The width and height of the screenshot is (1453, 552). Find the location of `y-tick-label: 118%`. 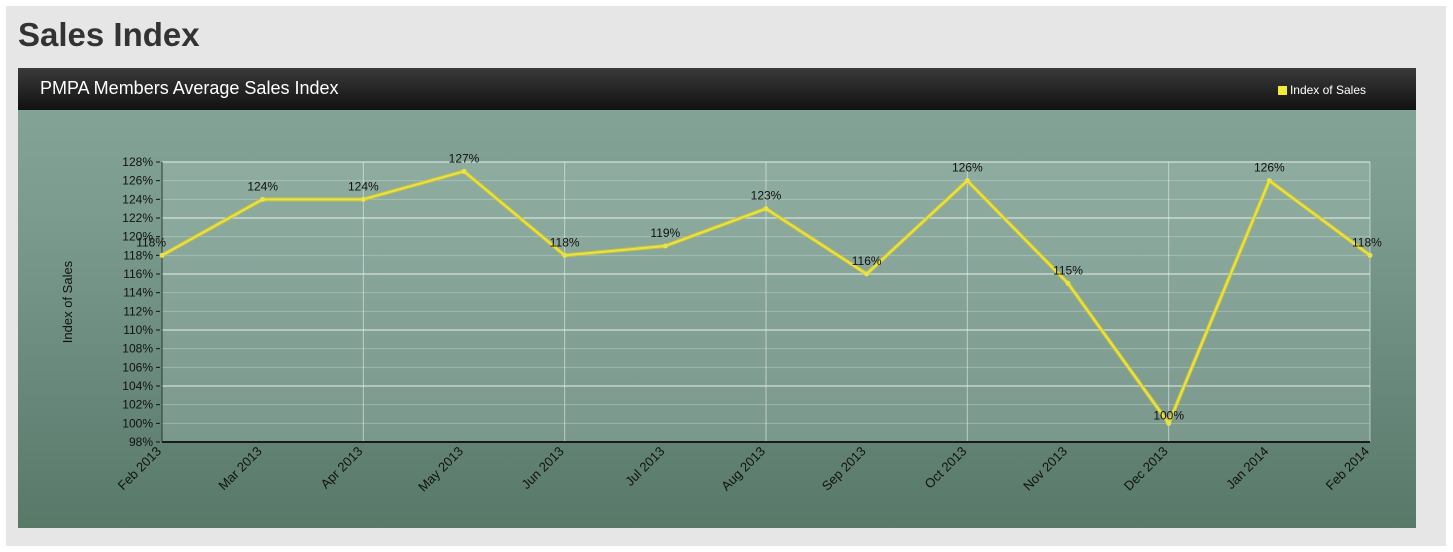

y-tick-label: 118% is located at coordinates (138, 255).